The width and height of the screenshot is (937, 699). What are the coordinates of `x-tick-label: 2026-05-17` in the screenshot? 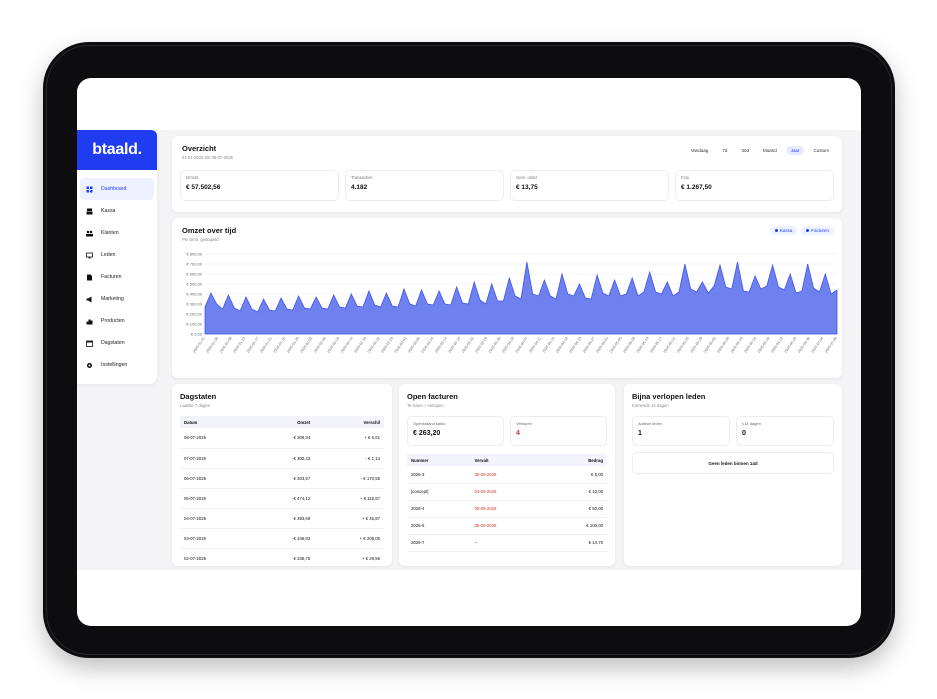 It's located at (656, 344).